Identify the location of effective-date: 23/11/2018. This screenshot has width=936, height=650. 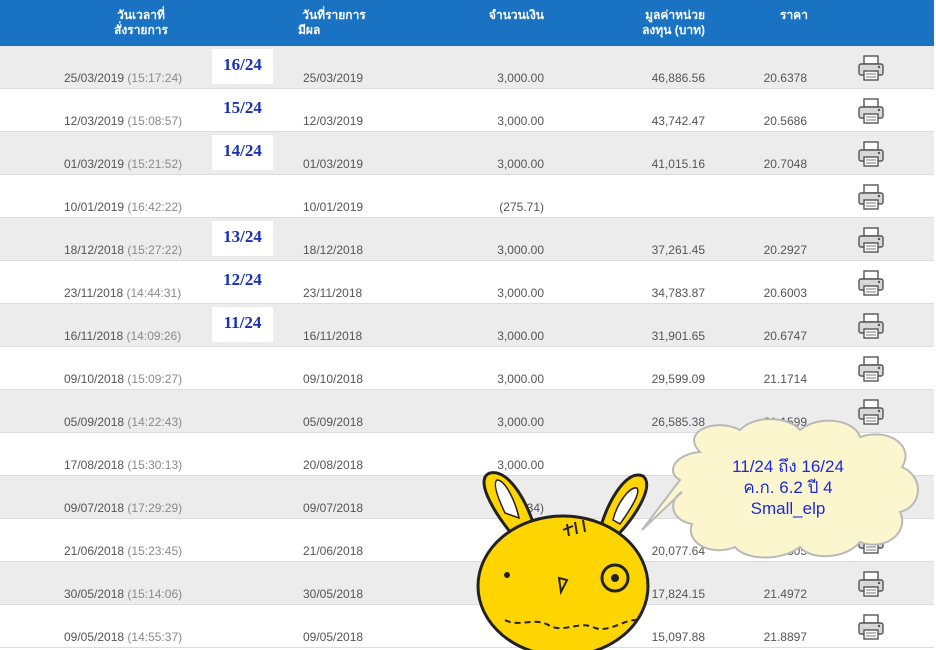
(333, 293).